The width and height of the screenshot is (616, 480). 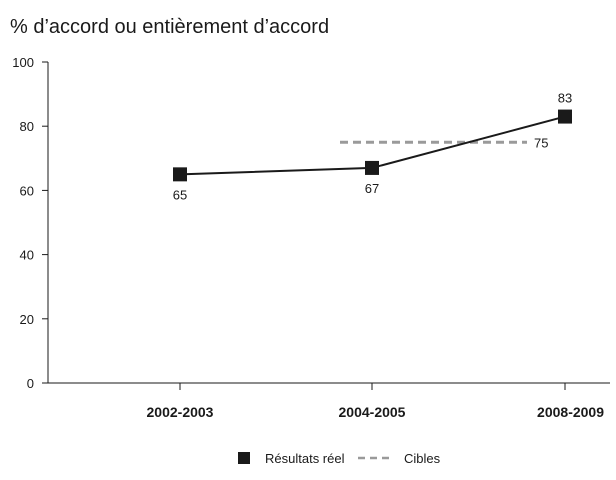 What do you see at coordinates (372, 412) in the screenshot?
I see `x-tick-label: 2004-2005` at bounding box center [372, 412].